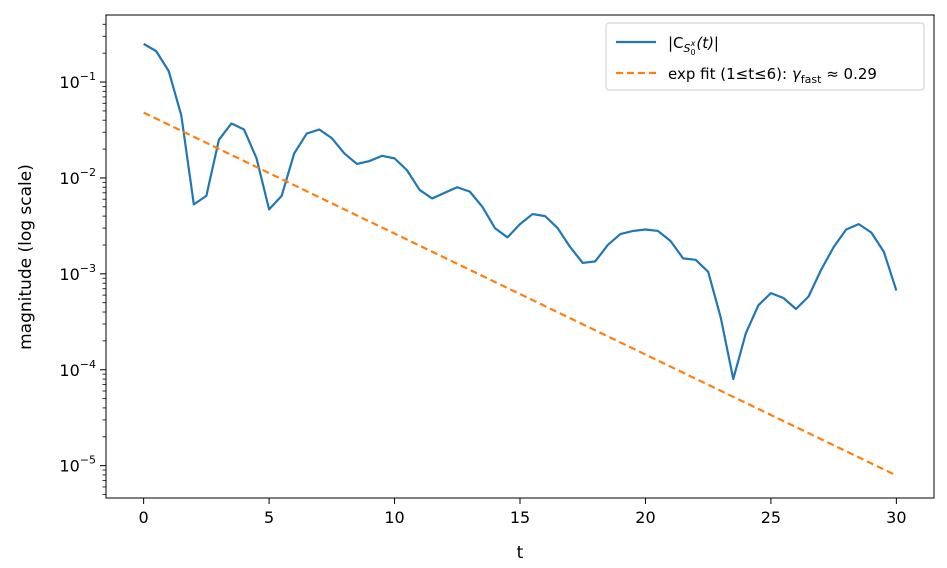 This screenshot has height=568, width=947. I want to click on legend-1-subsup: x, so click(693, 43).